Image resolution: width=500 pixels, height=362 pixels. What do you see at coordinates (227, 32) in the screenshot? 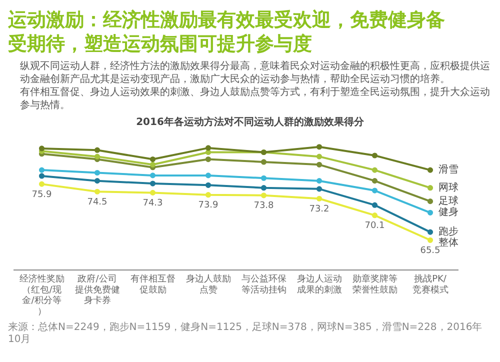
I see `chart-title: 运动激励：经济性激励最有效最受欢迎，免费健身备受期待，塑造运动氛围可提升参与度` at bounding box center [227, 32].